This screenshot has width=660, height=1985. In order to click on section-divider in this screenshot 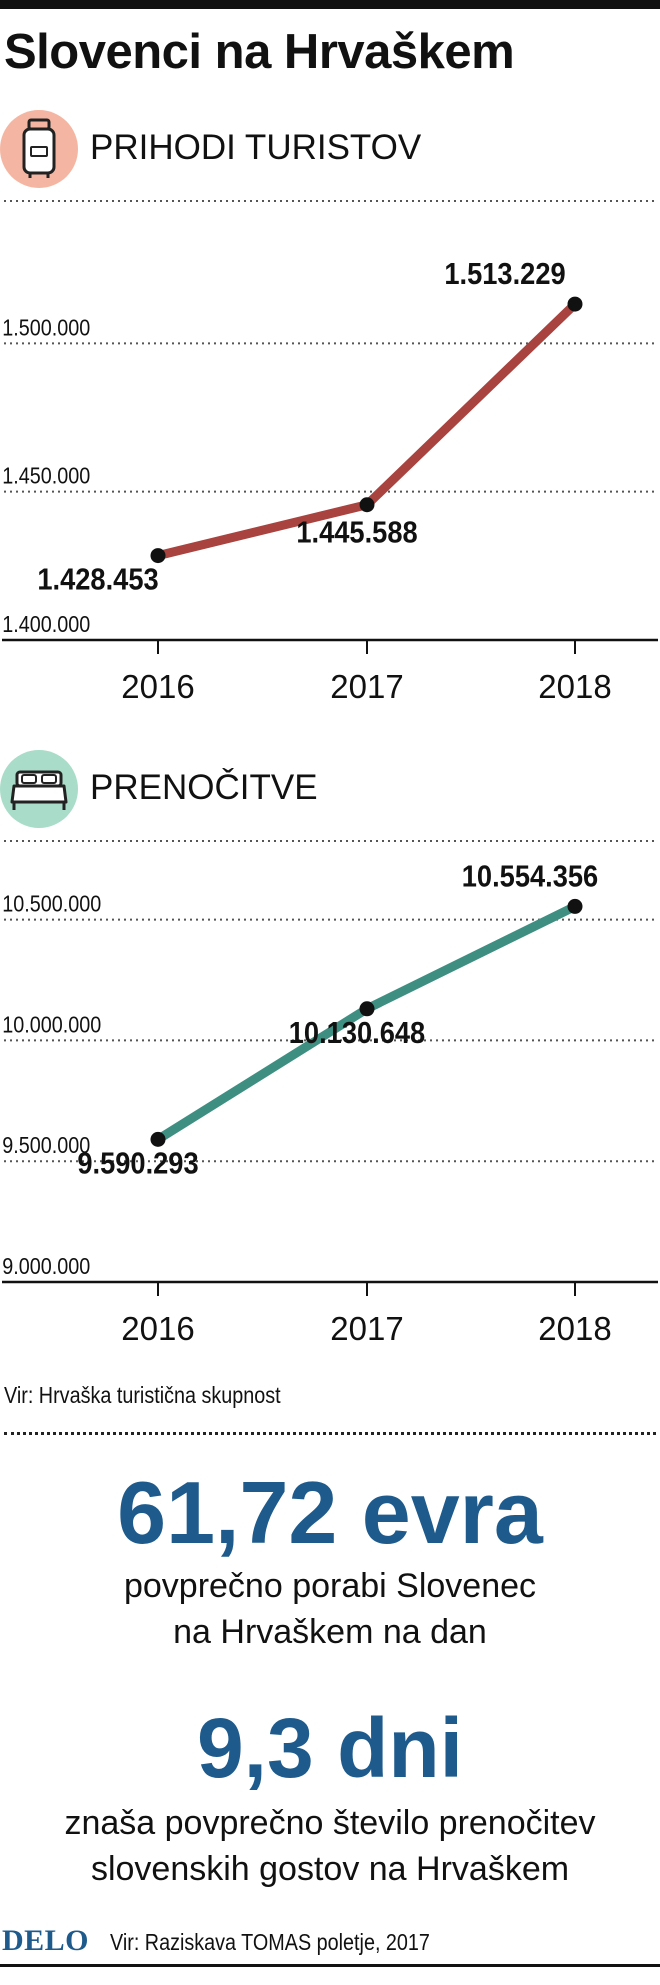, I will do `click(330, 1433)`.